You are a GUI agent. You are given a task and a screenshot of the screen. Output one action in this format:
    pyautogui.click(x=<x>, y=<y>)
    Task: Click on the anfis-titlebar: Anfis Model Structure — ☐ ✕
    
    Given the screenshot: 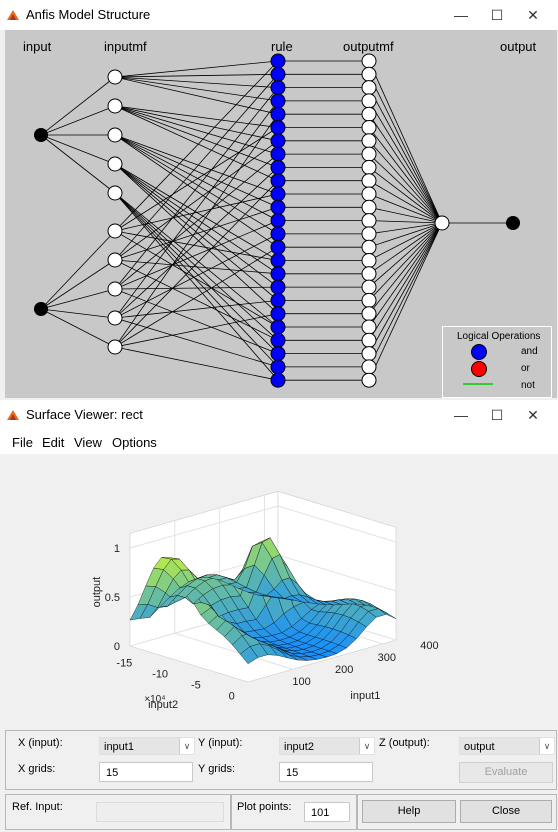 What is the action you would take?
    pyautogui.click(x=279, y=15)
    